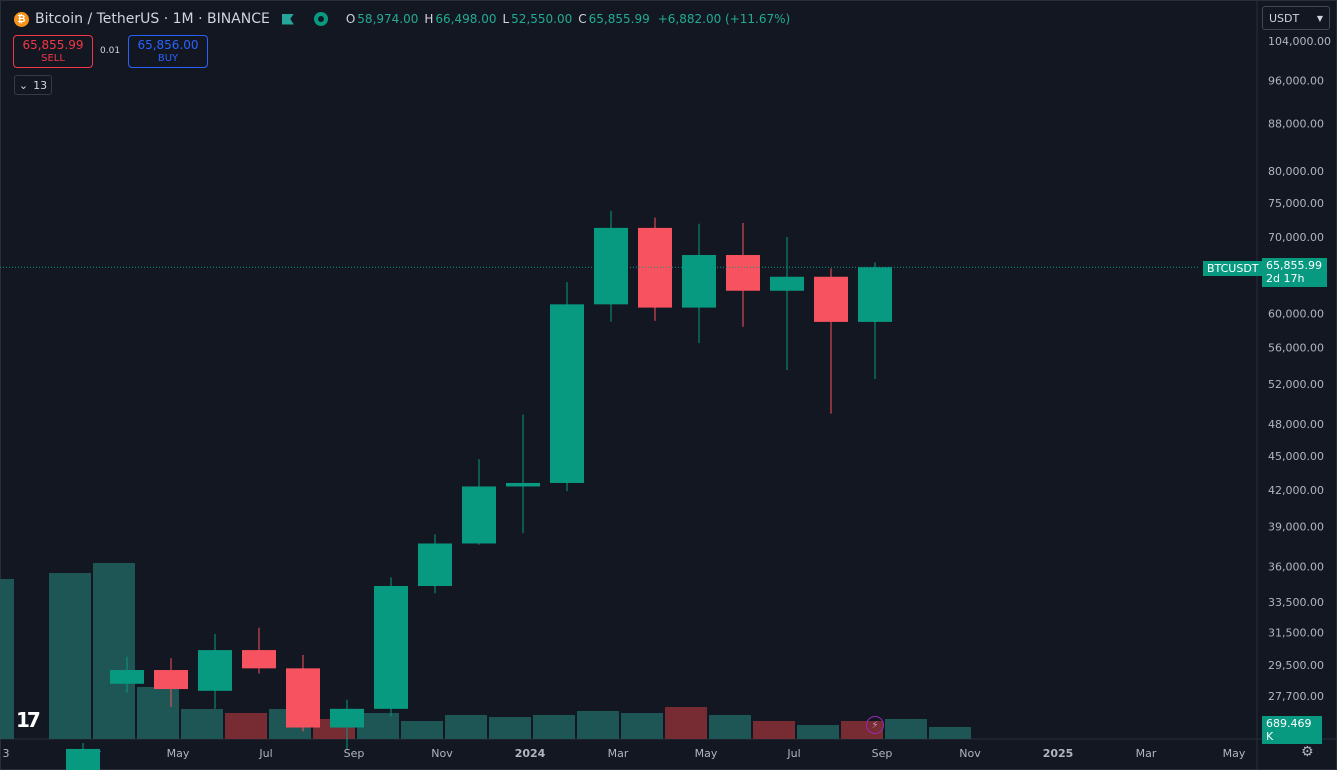 This screenshot has height=770, width=1337. I want to click on chevron-down-icon: ⌄, so click(23, 85).